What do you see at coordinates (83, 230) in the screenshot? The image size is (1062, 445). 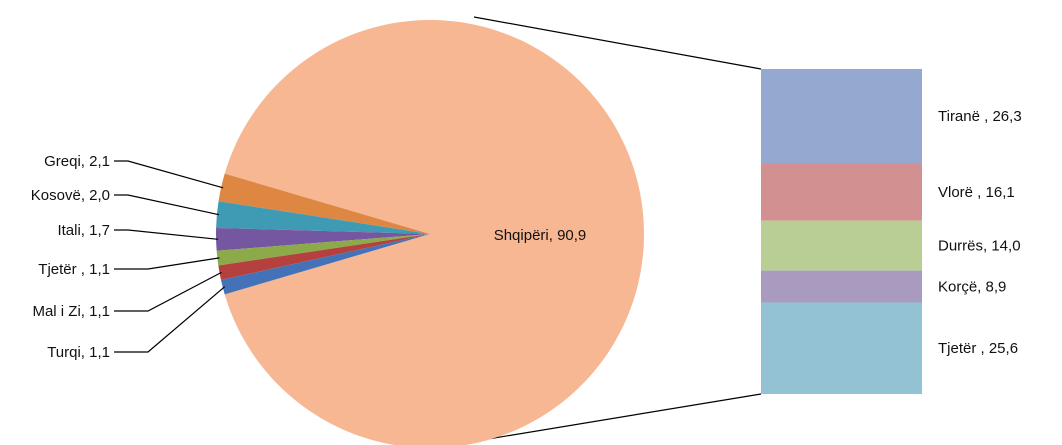 I see `pie-label-itali-2: Itali, 1,7` at bounding box center [83, 230].